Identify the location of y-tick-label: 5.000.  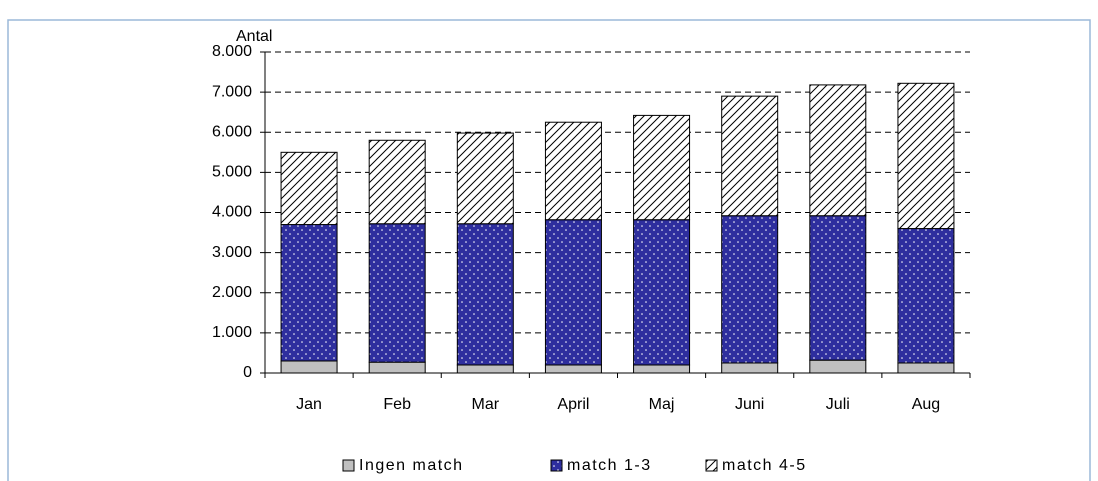
(232, 172).